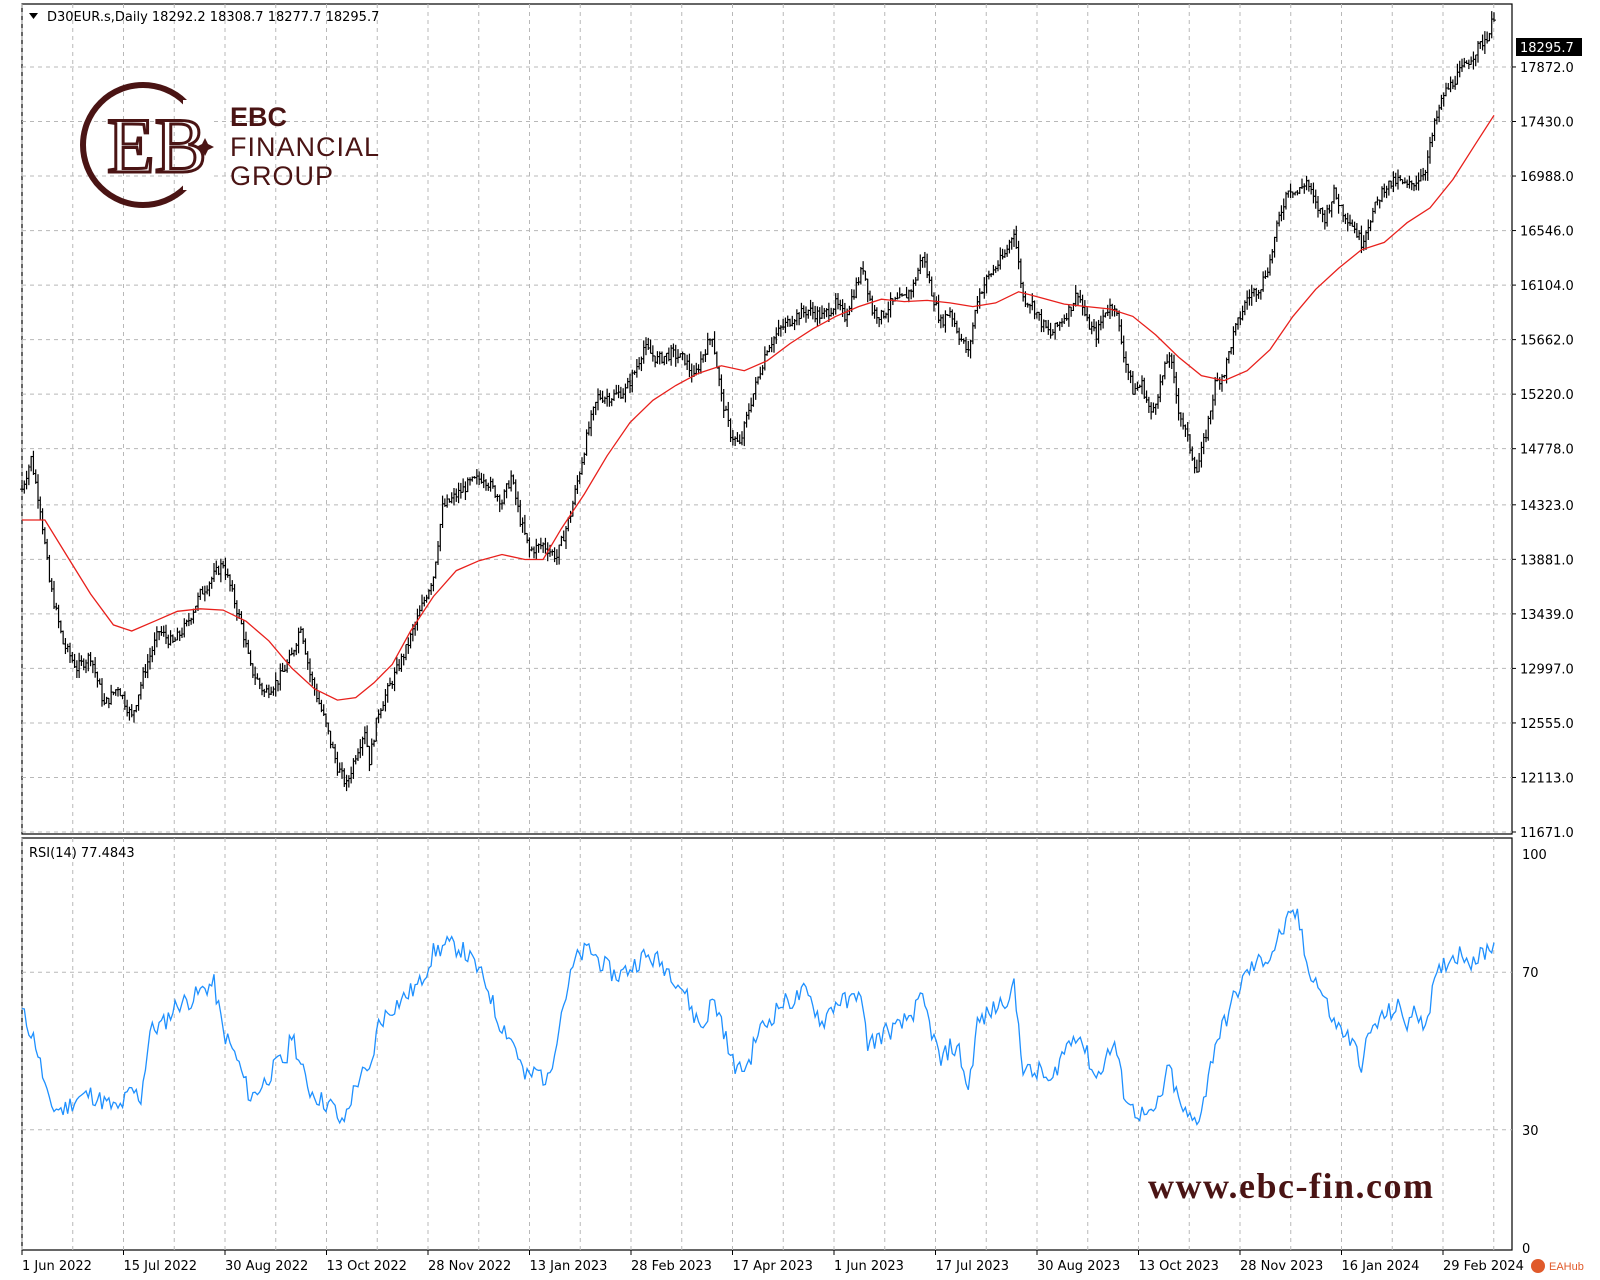 Image resolution: width=1600 pixels, height=1280 pixels. Describe the element at coordinates (57, 1266) in the screenshot. I see `time-tick-label: 1 Jun 2022` at that location.